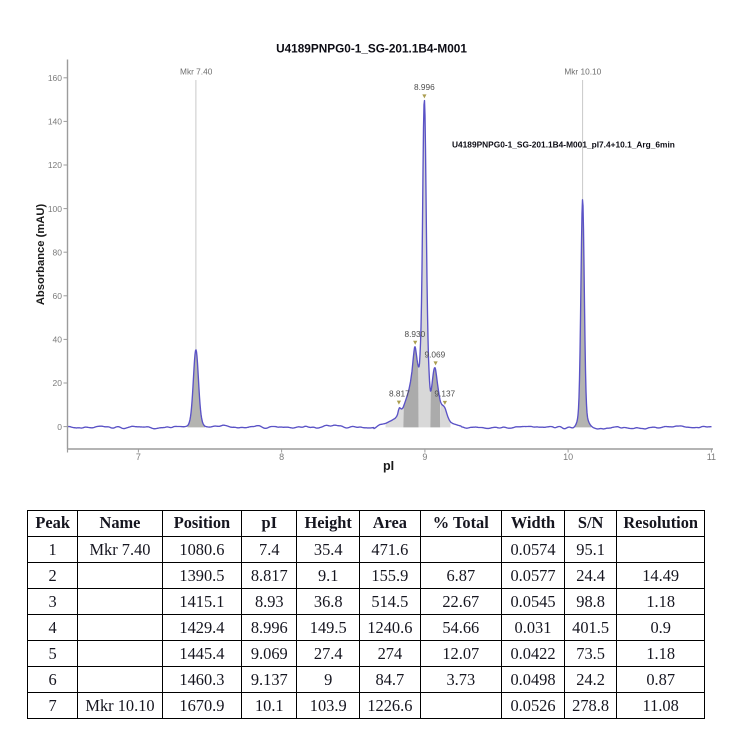 This screenshot has height=743, width=749. Describe the element at coordinates (281, 457) in the screenshot. I see `svg-text: 8` at that location.